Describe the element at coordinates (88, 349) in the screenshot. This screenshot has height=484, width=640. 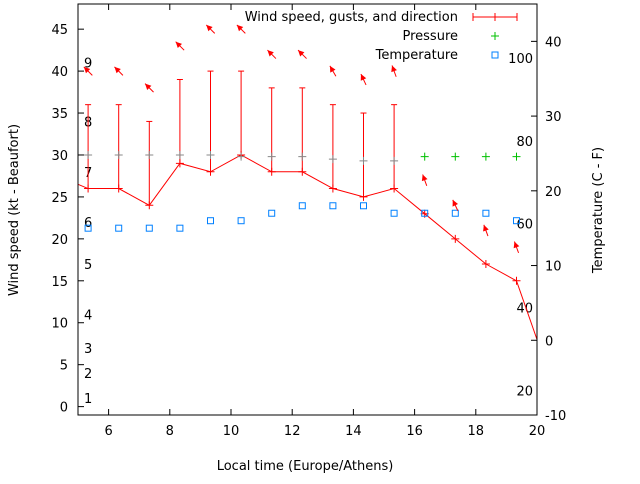
I see `beaufort-label: 3` at that location.